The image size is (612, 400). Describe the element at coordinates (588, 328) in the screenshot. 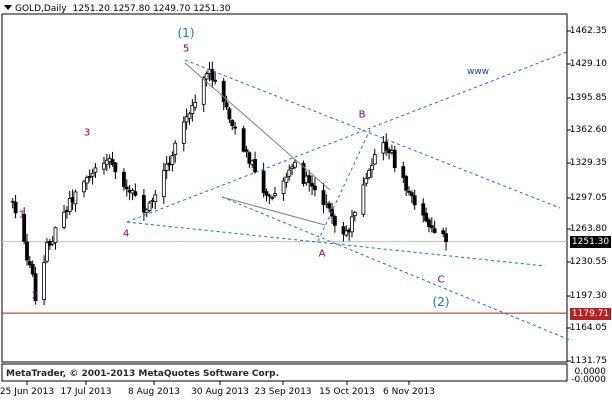

I see `y-tick-label: 1164.05` at that location.